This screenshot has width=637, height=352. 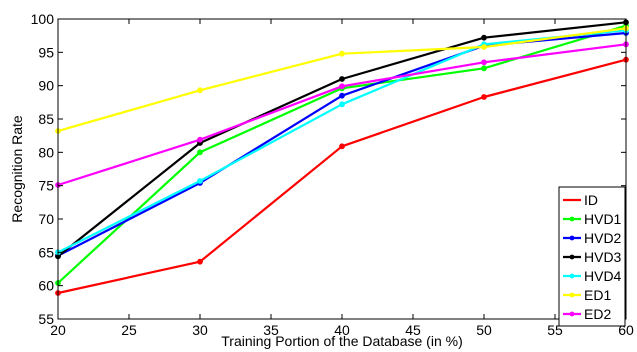 What do you see at coordinates (46, 186) in the screenshot?
I see `y-tick-label: 75` at bounding box center [46, 186].